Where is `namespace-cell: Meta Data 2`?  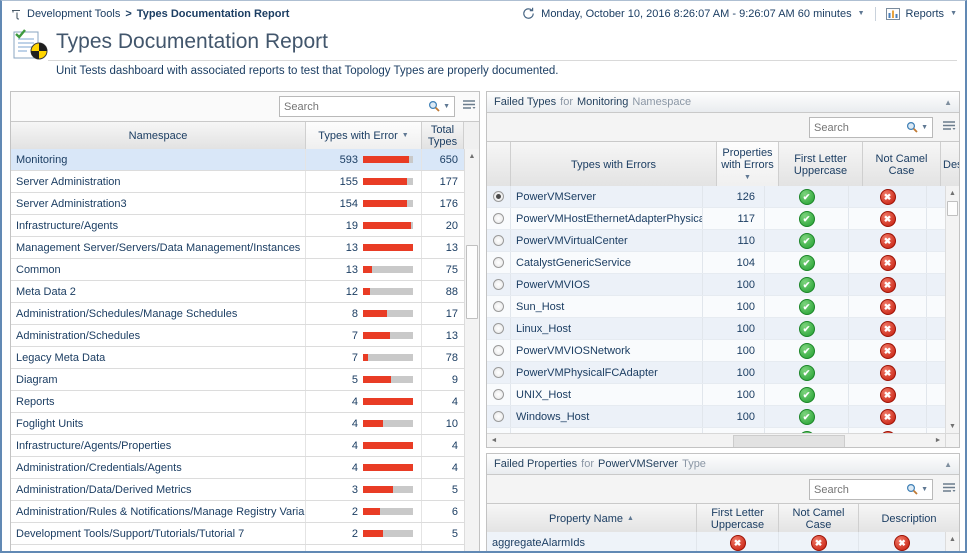
namespace-cell: Meta Data 2 is located at coordinates (158, 291).